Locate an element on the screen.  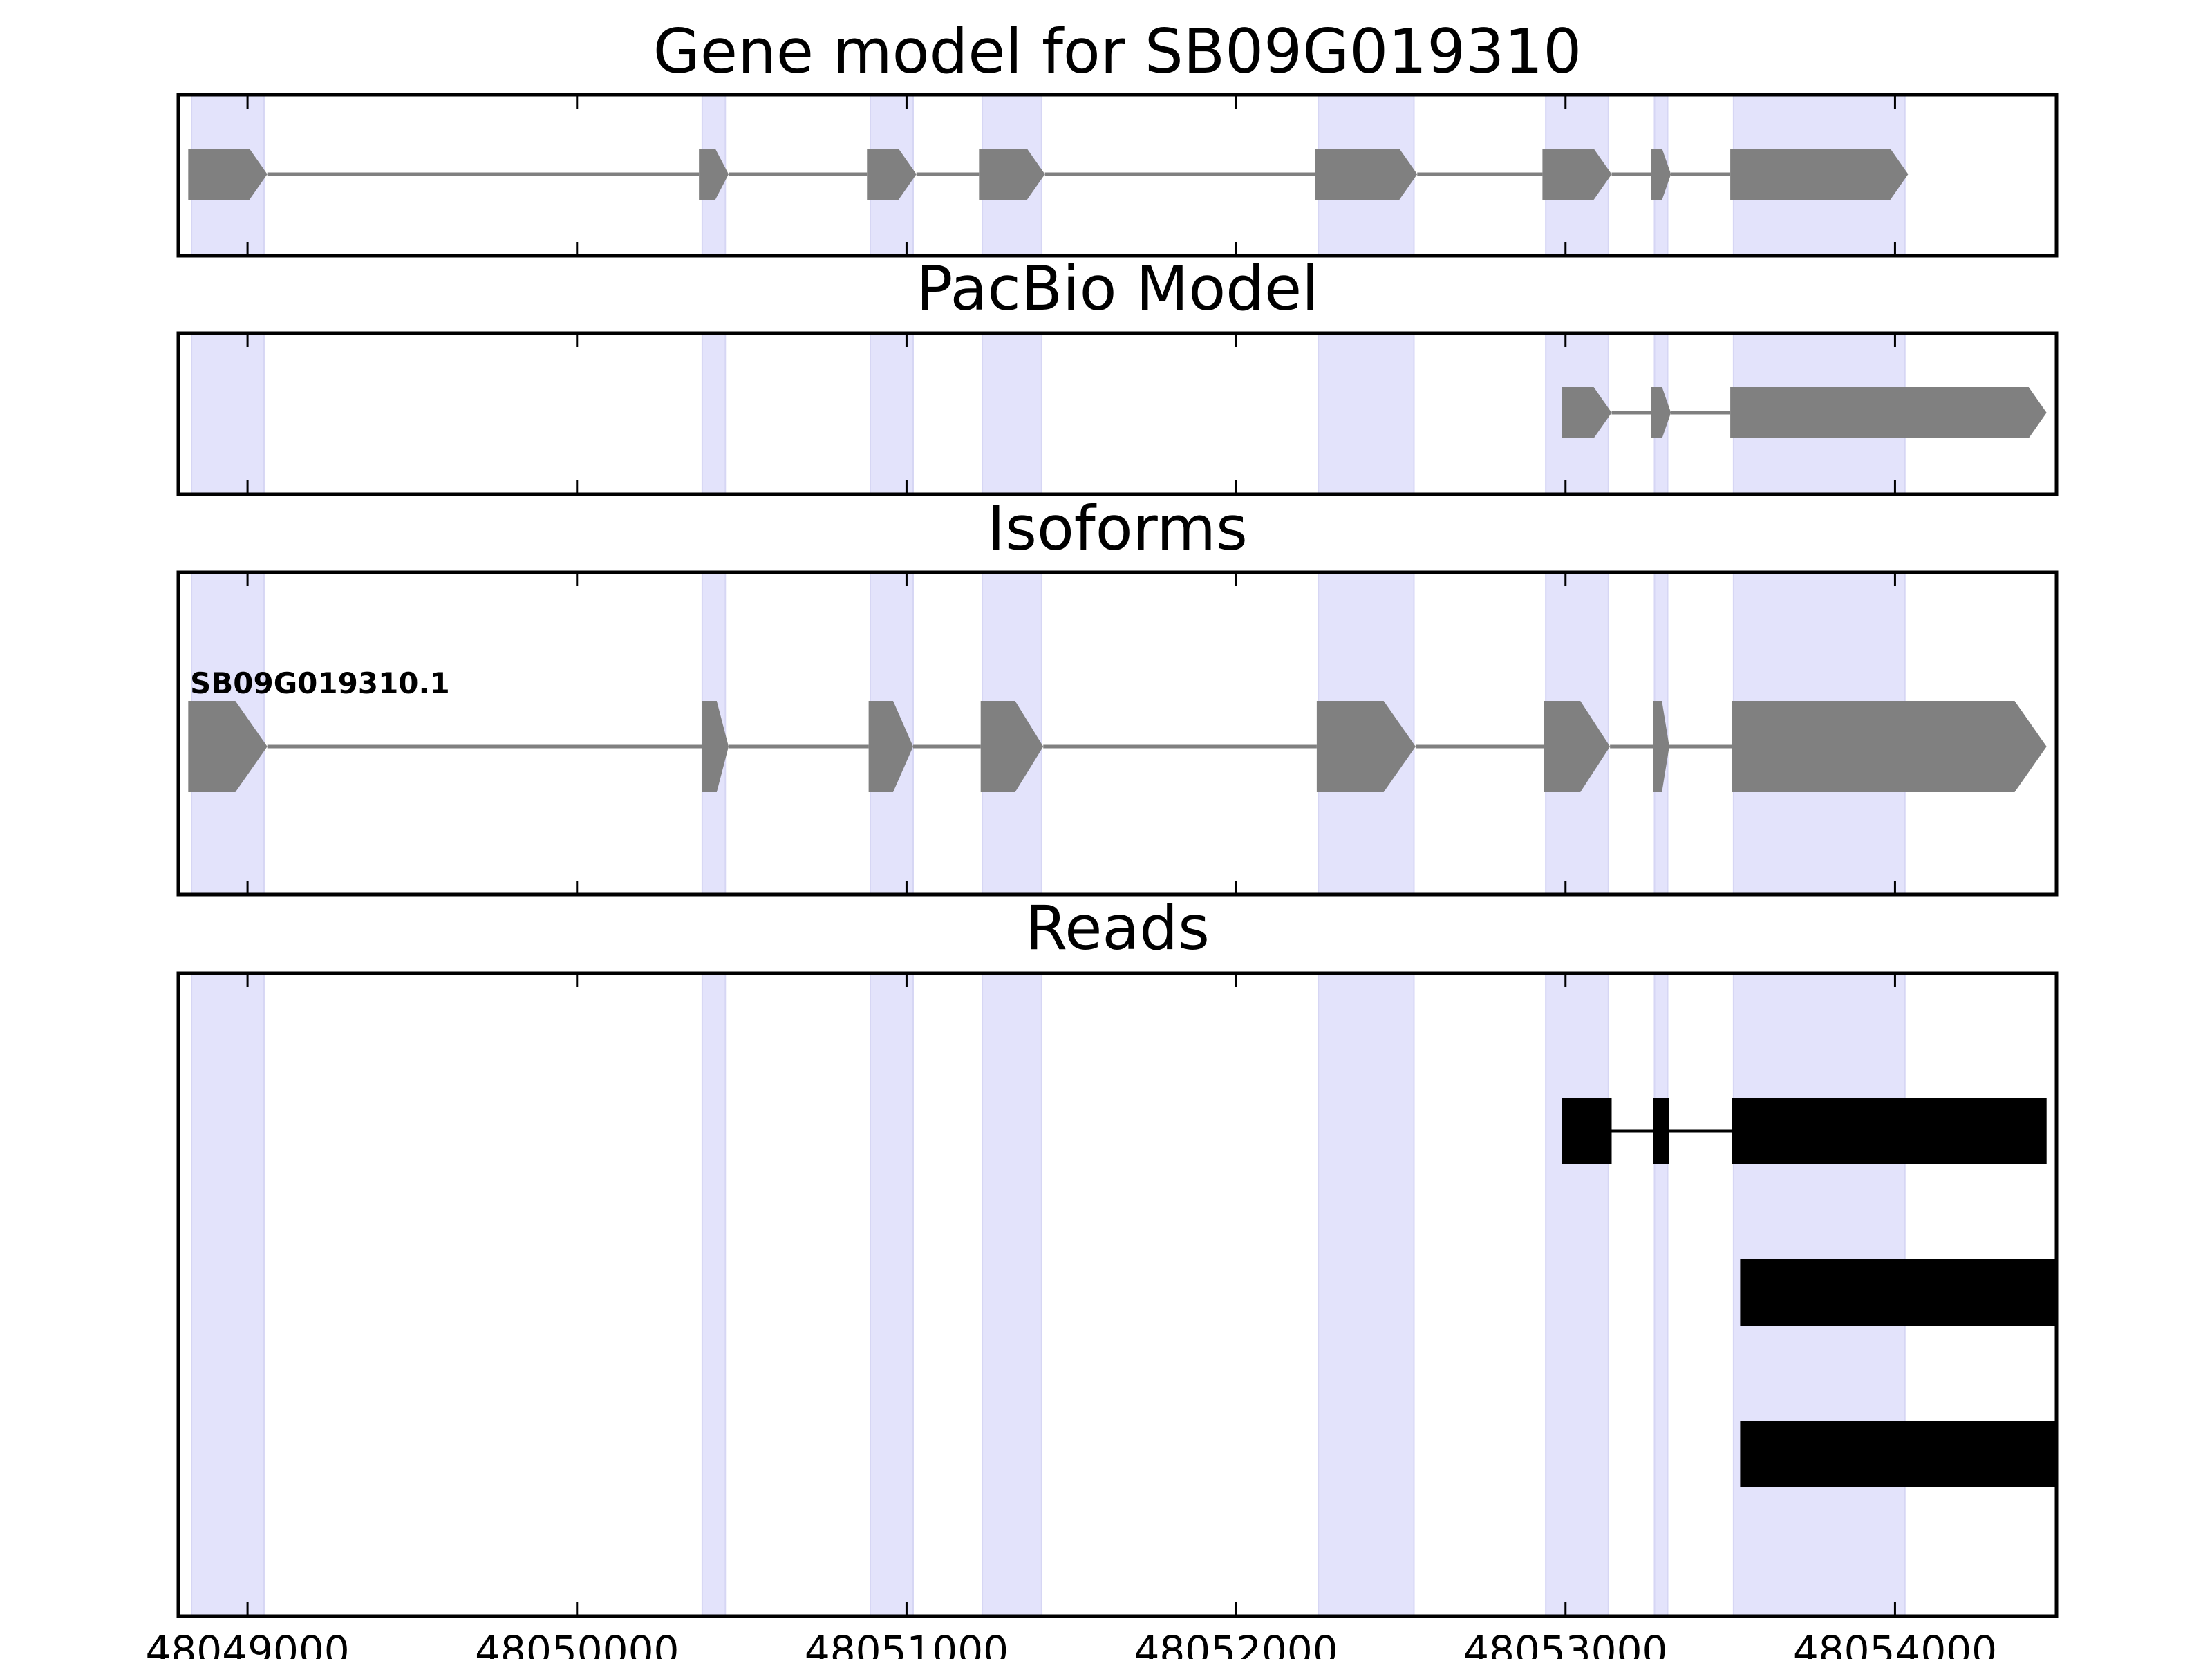
panel-title: PacBio Model is located at coordinates (1117, 289).